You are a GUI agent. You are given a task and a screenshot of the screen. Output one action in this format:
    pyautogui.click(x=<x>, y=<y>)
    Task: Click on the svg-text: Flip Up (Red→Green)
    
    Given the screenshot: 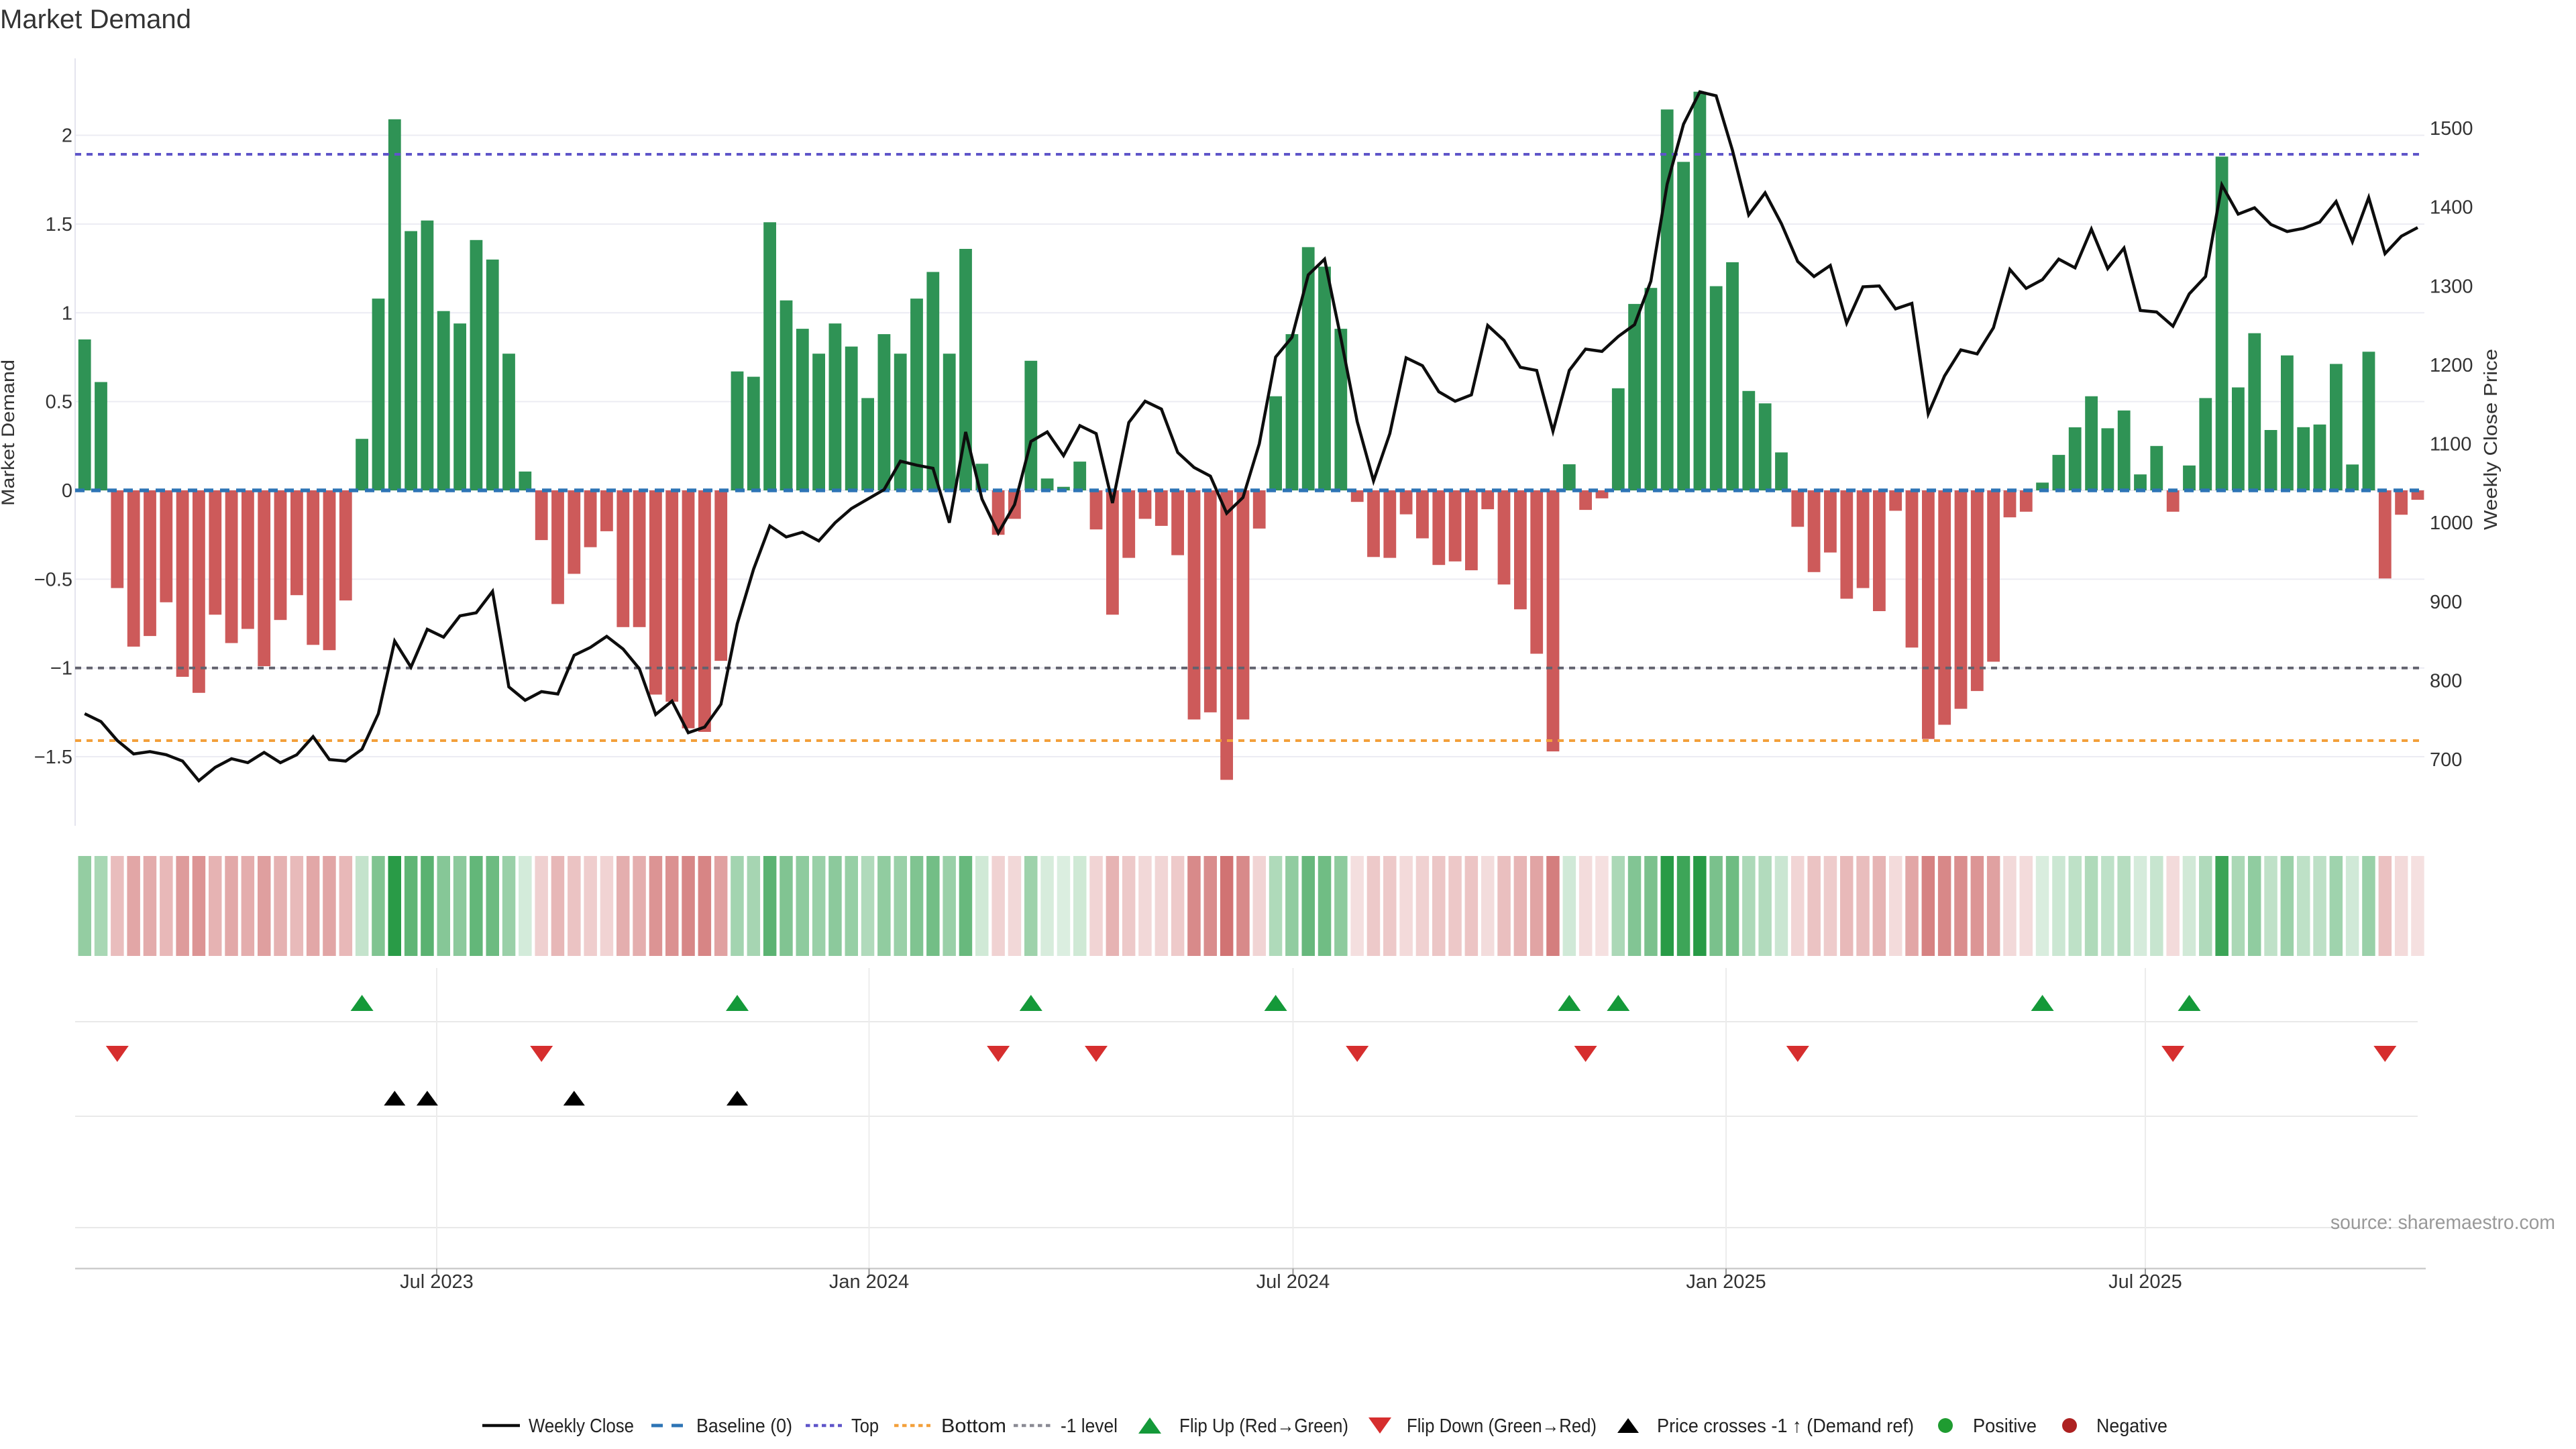 What is the action you would take?
    pyautogui.click(x=1263, y=1426)
    